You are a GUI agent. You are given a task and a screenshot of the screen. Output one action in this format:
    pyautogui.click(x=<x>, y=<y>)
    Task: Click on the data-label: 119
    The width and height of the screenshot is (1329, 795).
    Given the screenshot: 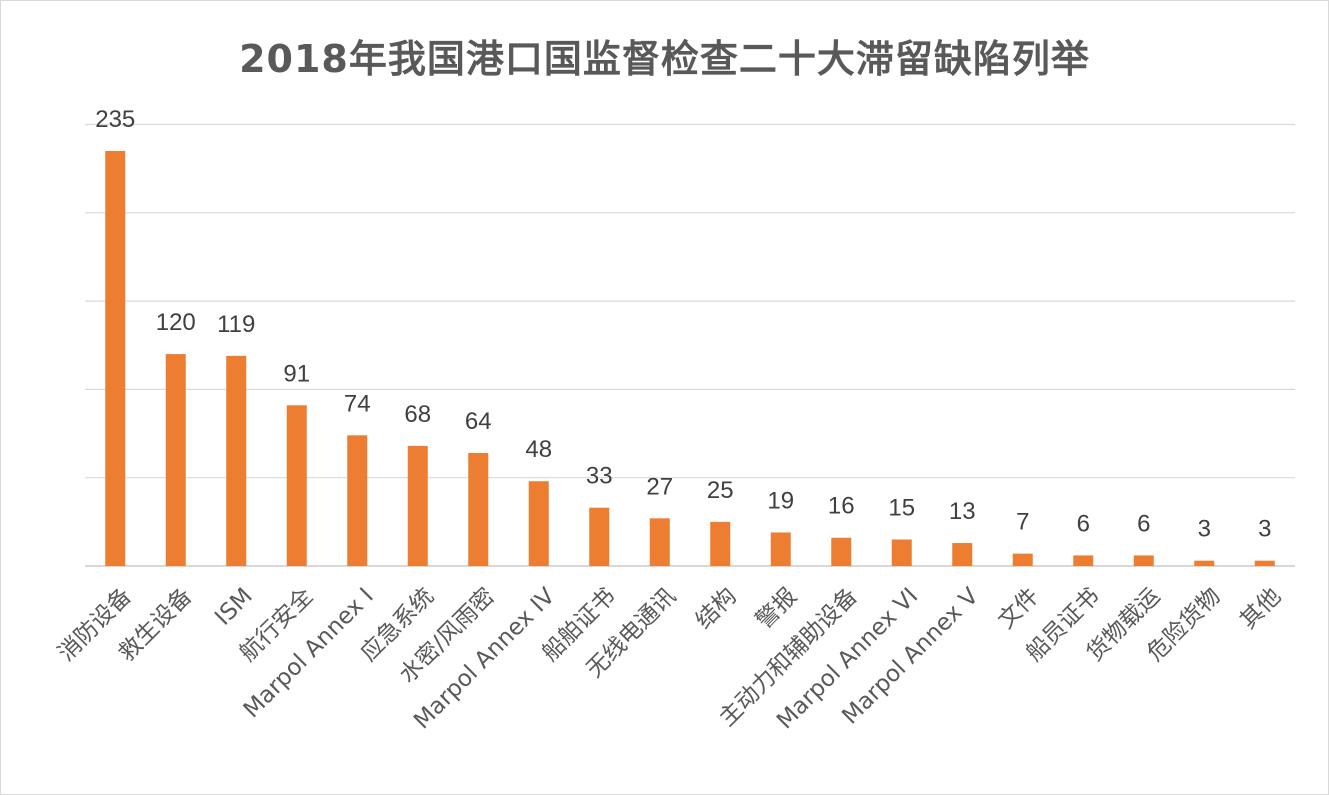 What is the action you would take?
    pyautogui.click(x=236, y=324)
    